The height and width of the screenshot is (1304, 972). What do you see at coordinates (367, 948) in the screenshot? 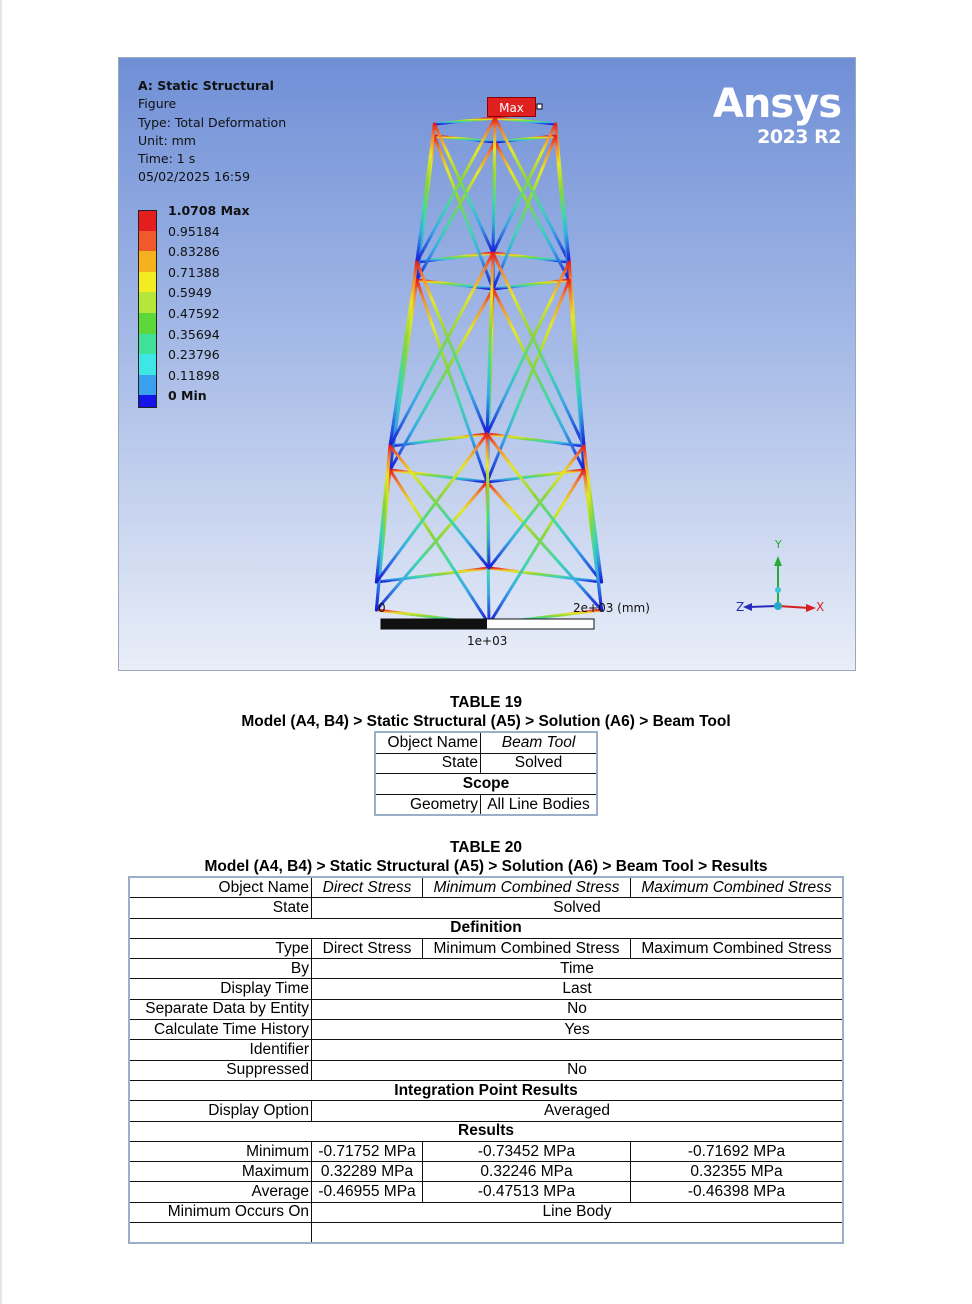
I see `row-value: Direct Stress` at bounding box center [367, 948].